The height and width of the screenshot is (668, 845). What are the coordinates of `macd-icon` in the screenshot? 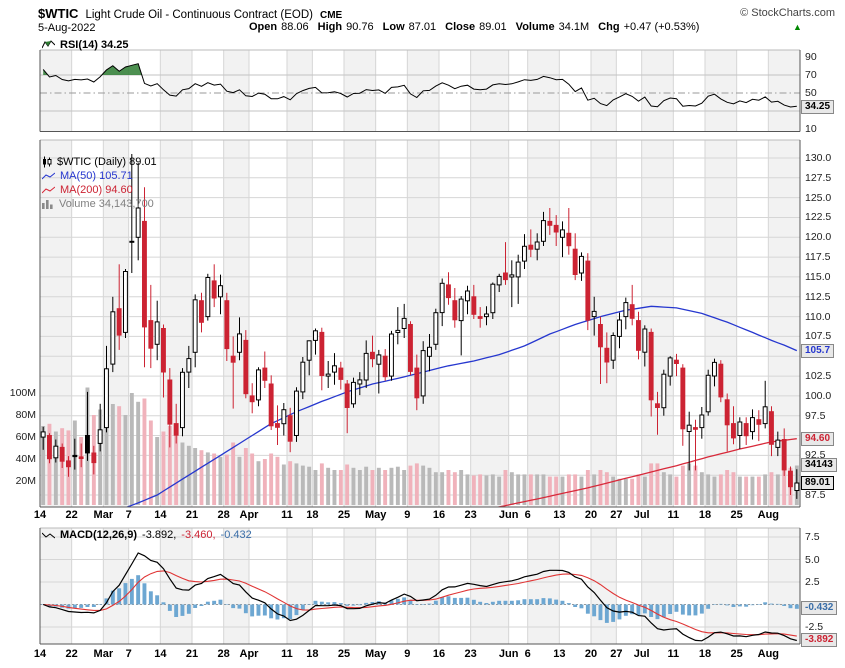 It's located at (48, 535).